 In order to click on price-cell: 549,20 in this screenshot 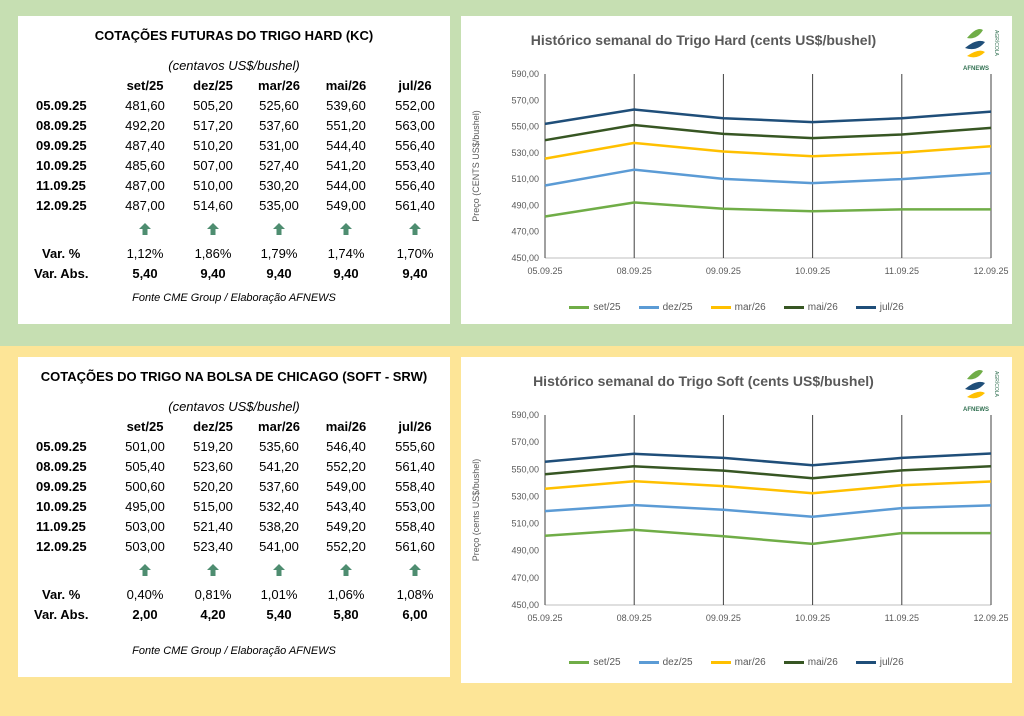, I will do `click(346, 526)`.